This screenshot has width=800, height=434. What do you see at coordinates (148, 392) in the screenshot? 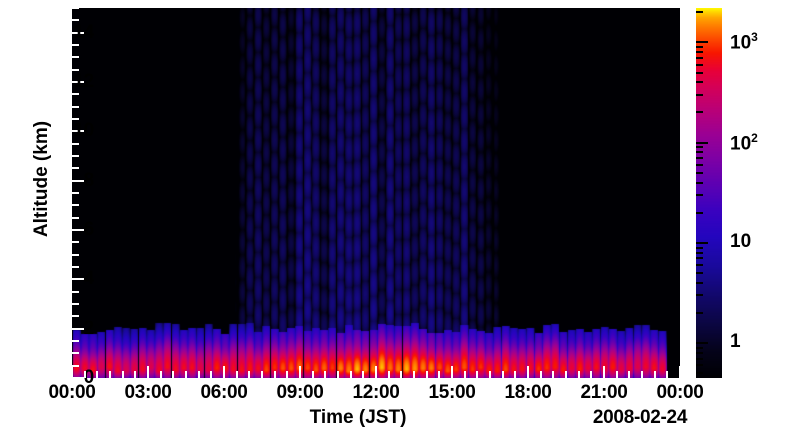
I see `x-axis-tick-label: 03:00` at bounding box center [148, 392].